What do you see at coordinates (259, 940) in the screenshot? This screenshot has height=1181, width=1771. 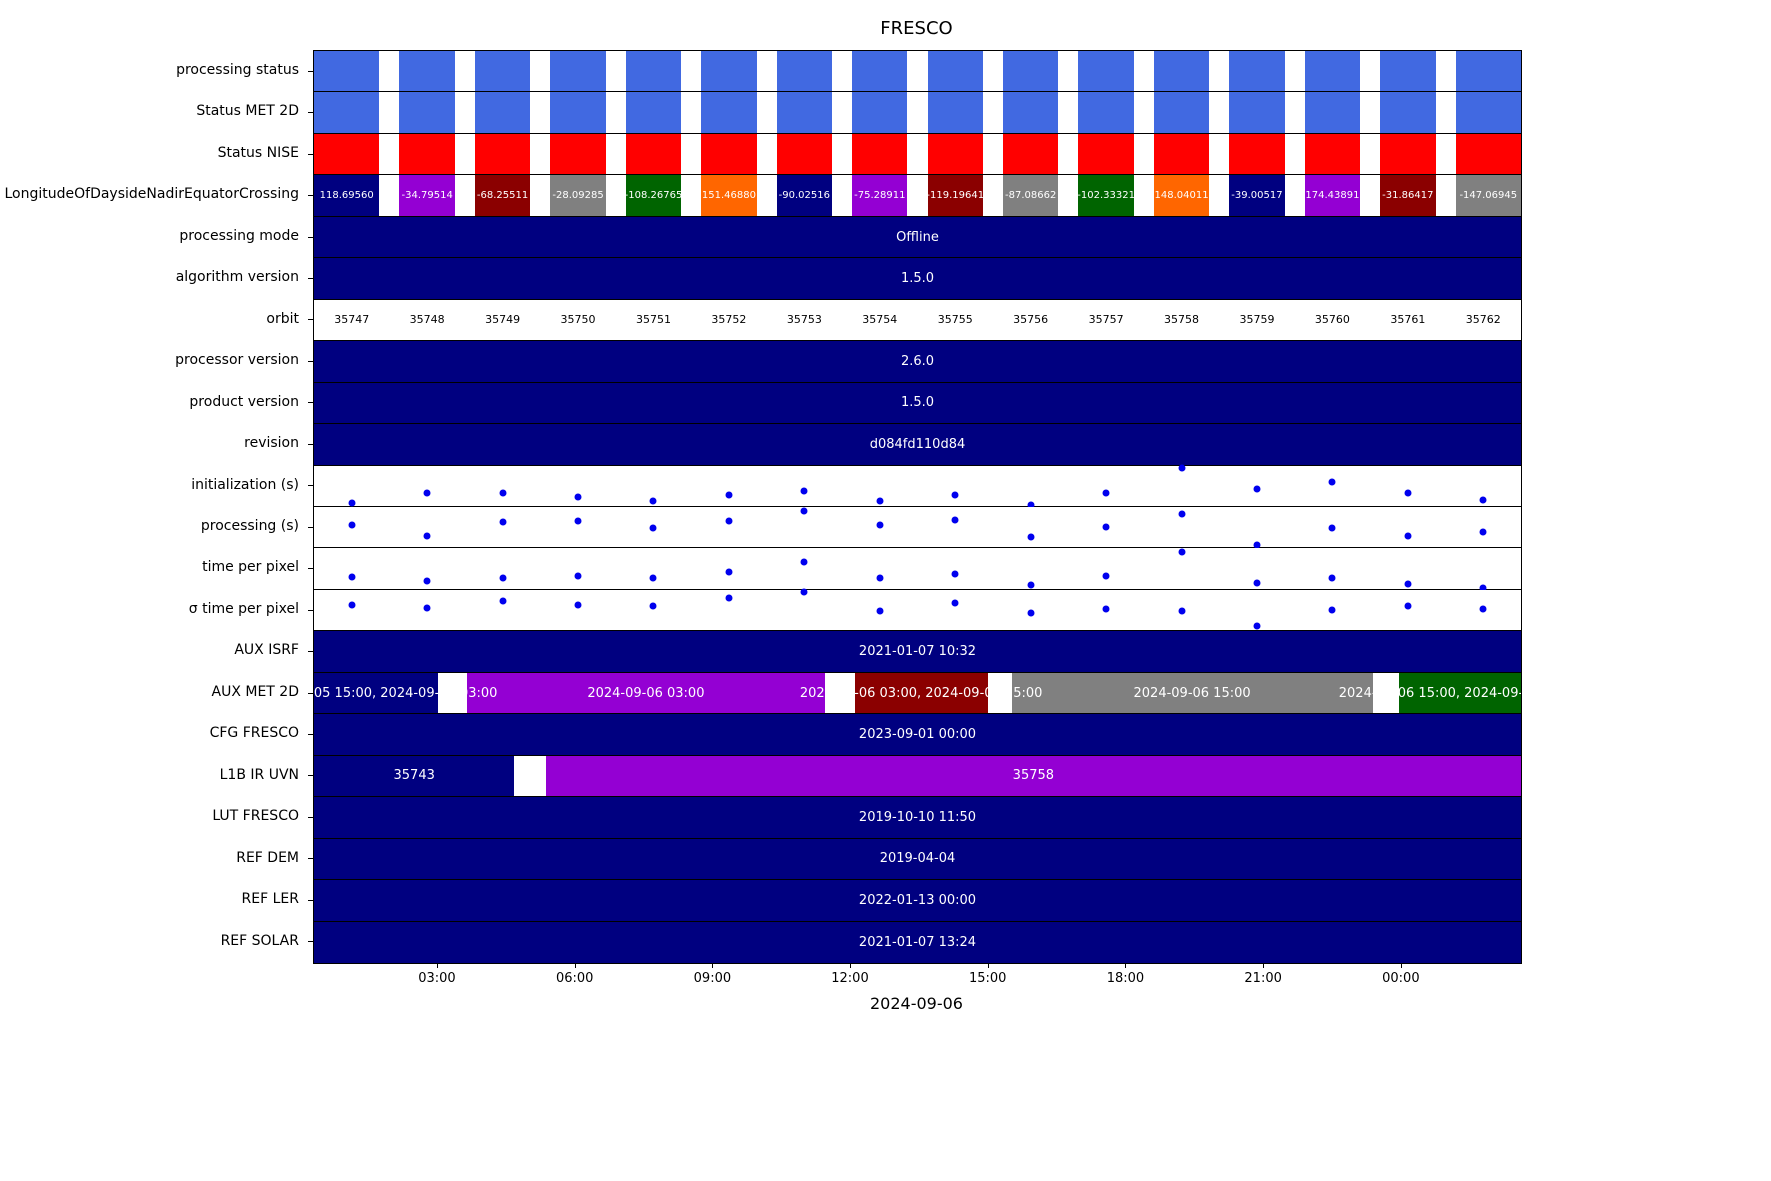 I see `row-label-text: REF SOLAR` at bounding box center [259, 940].